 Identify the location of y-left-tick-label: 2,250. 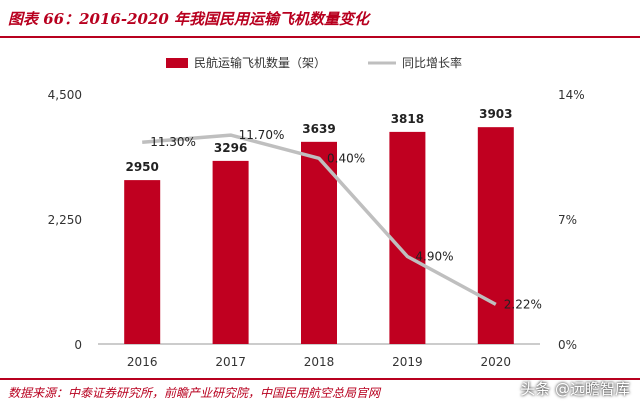
(65, 220).